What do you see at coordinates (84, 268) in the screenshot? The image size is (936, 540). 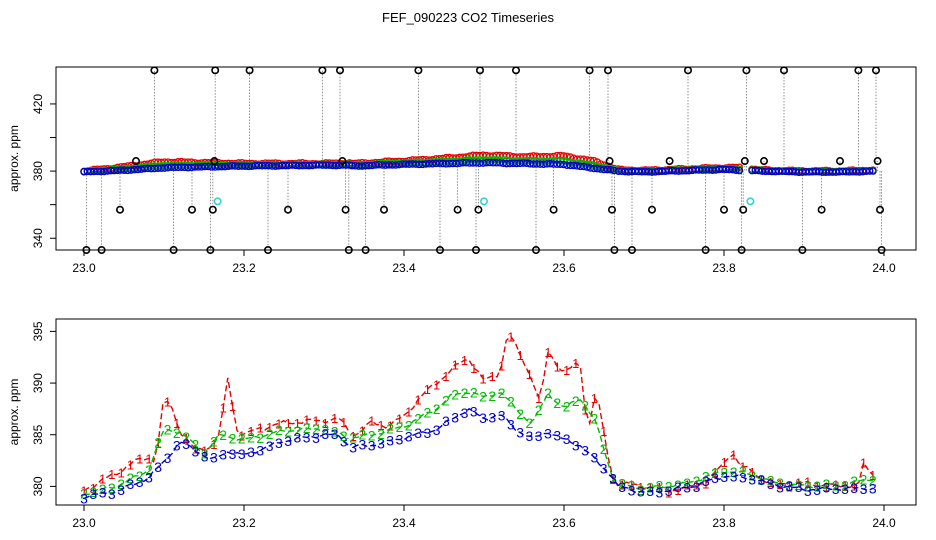 I see `x-tick-label: 23.0` at bounding box center [84, 268].